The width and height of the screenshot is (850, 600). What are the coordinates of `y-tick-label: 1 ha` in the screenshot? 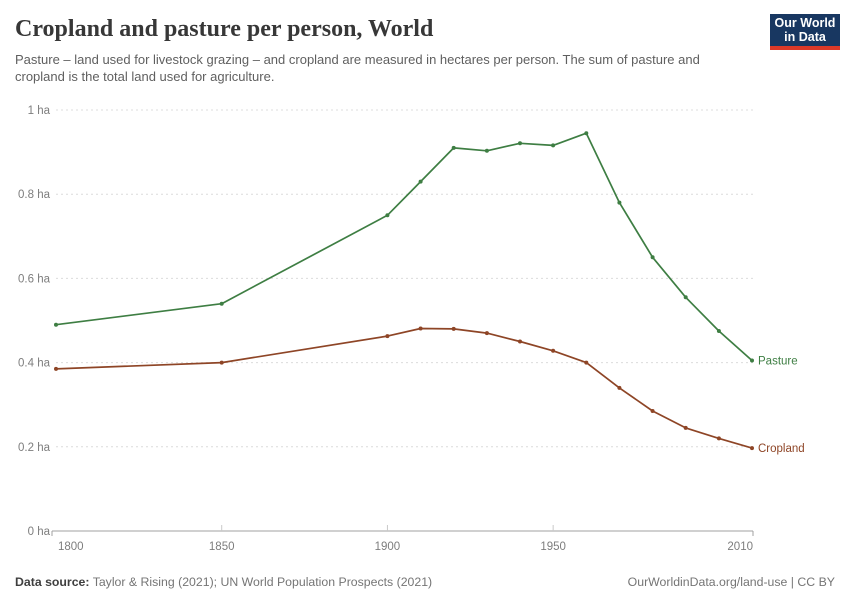 It's located at (39, 111).